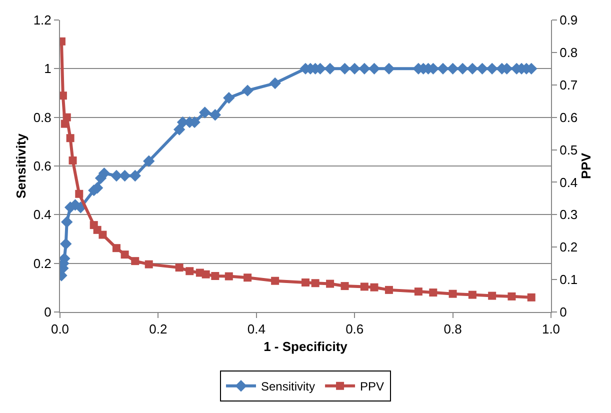  What do you see at coordinates (569, 247) in the screenshot?
I see `y2-tick-label: 0.2` at bounding box center [569, 247].